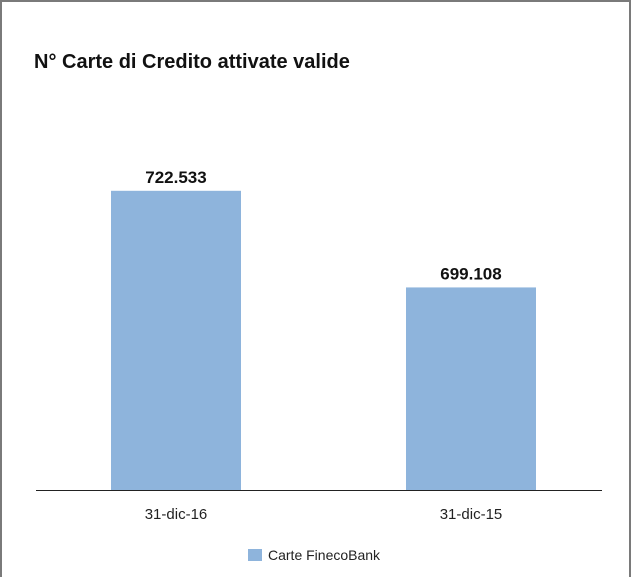 This screenshot has height=579, width=631. What do you see at coordinates (255, 555) in the screenshot?
I see `legend-swatch` at bounding box center [255, 555].